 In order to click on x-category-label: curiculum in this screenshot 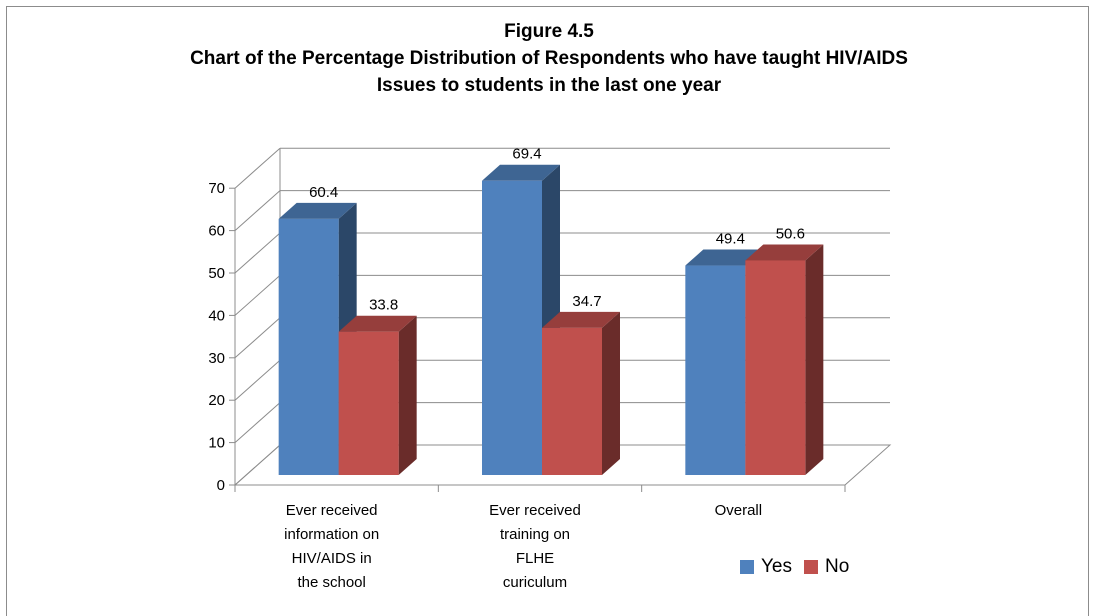, I will do `click(535, 582)`.